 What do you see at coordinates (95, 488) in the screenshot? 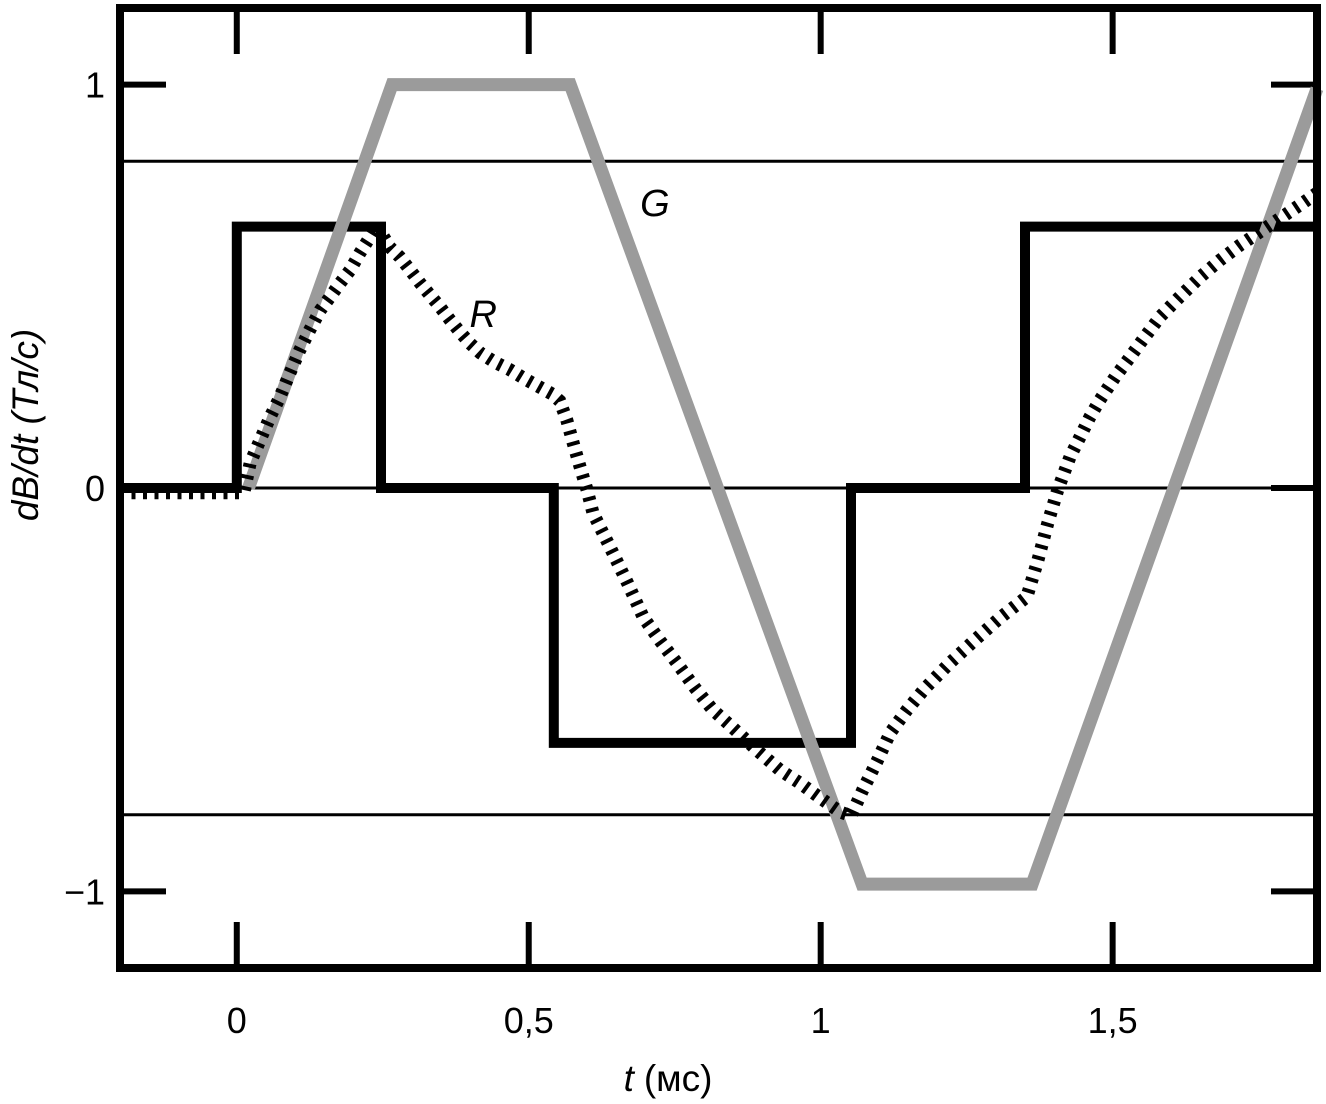
I see `y-tick-label: 0` at bounding box center [95, 488].